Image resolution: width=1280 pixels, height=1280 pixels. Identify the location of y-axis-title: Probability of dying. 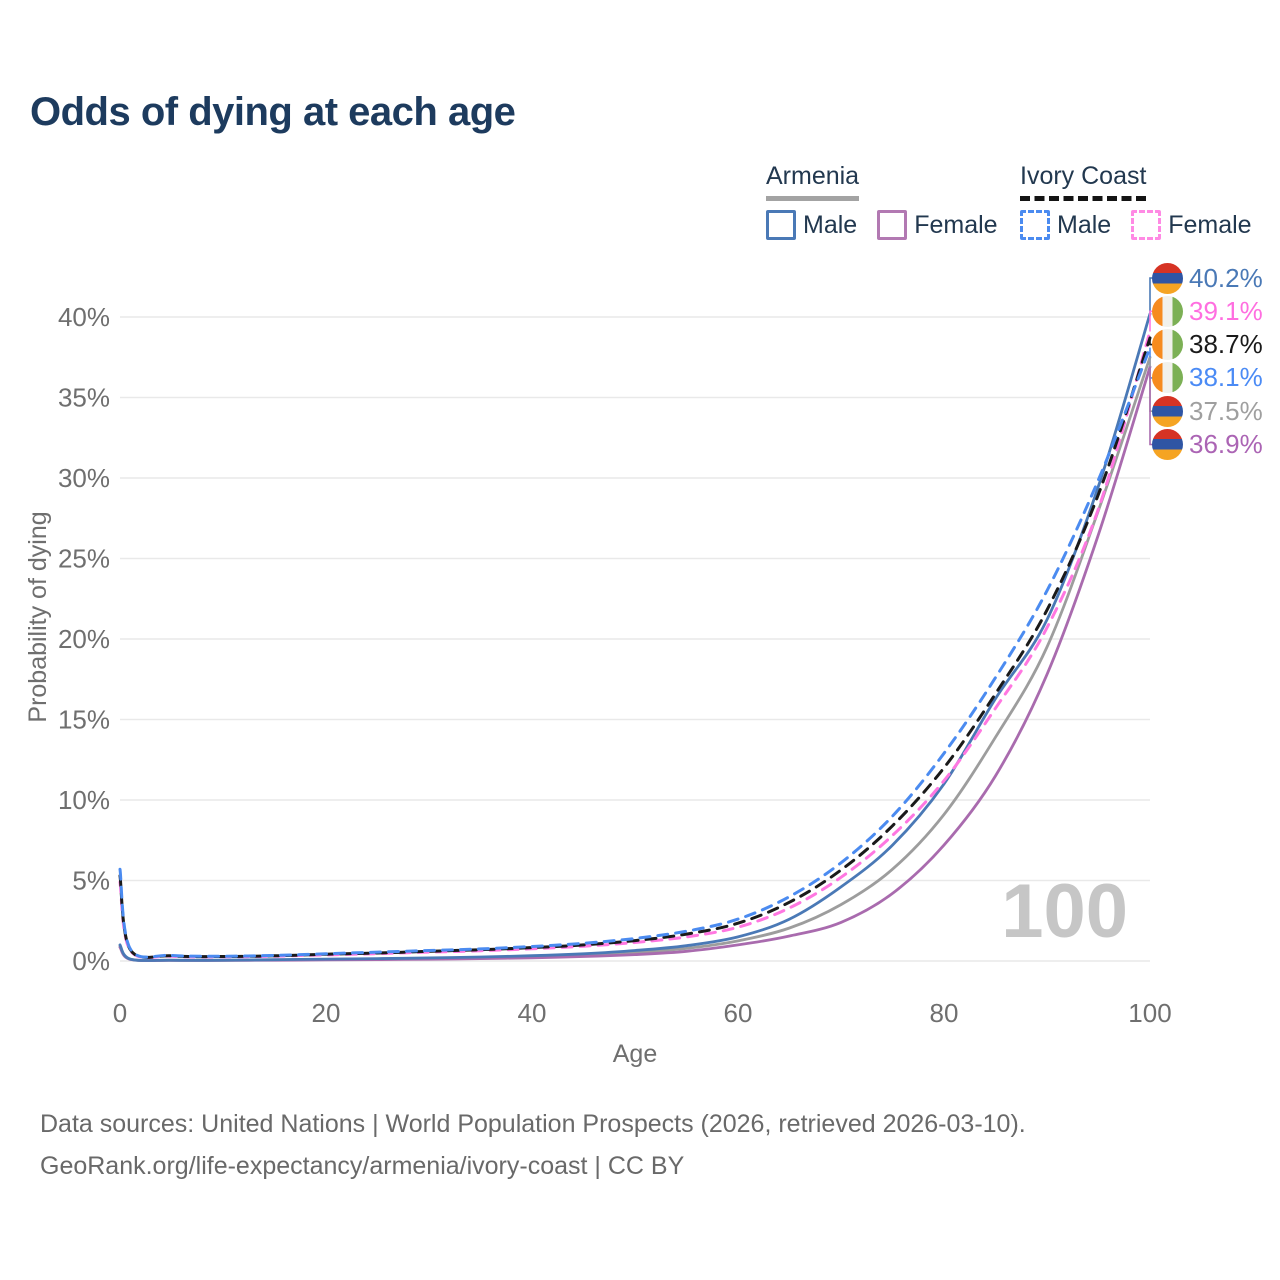
(38, 616).